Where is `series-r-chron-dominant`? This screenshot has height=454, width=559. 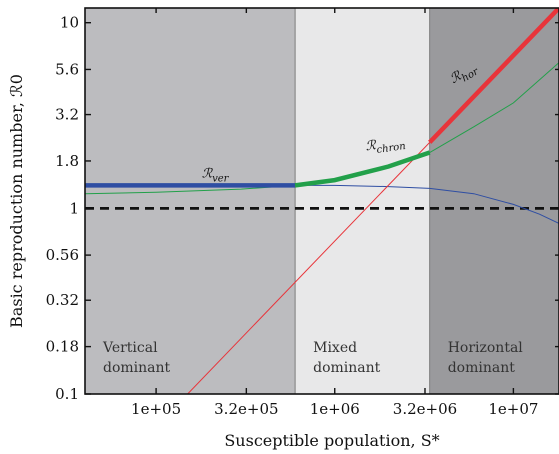 series-r-chron-dominant is located at coordinates (362, 169).